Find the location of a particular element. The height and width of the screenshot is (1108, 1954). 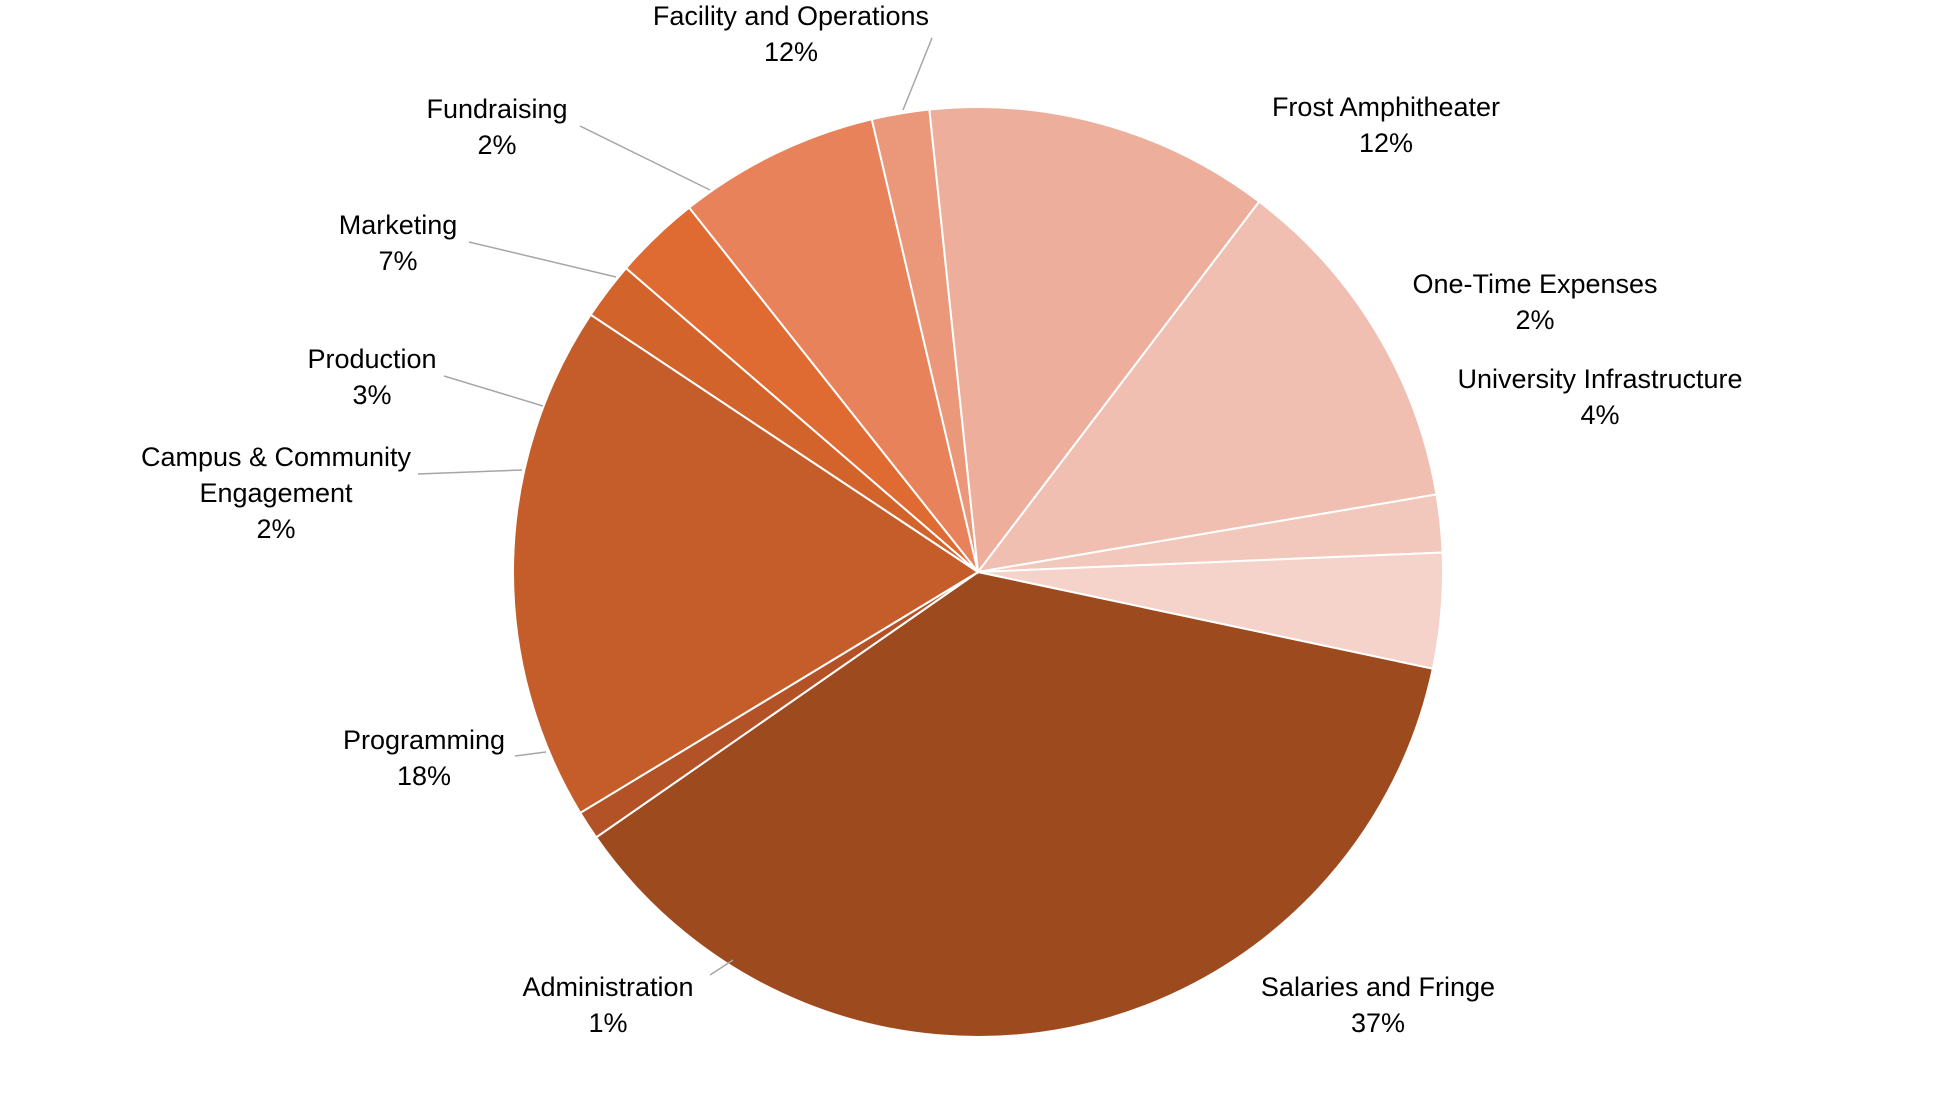

slice-label-line: One-Time Expenses is located at coordinates (1534, 284).